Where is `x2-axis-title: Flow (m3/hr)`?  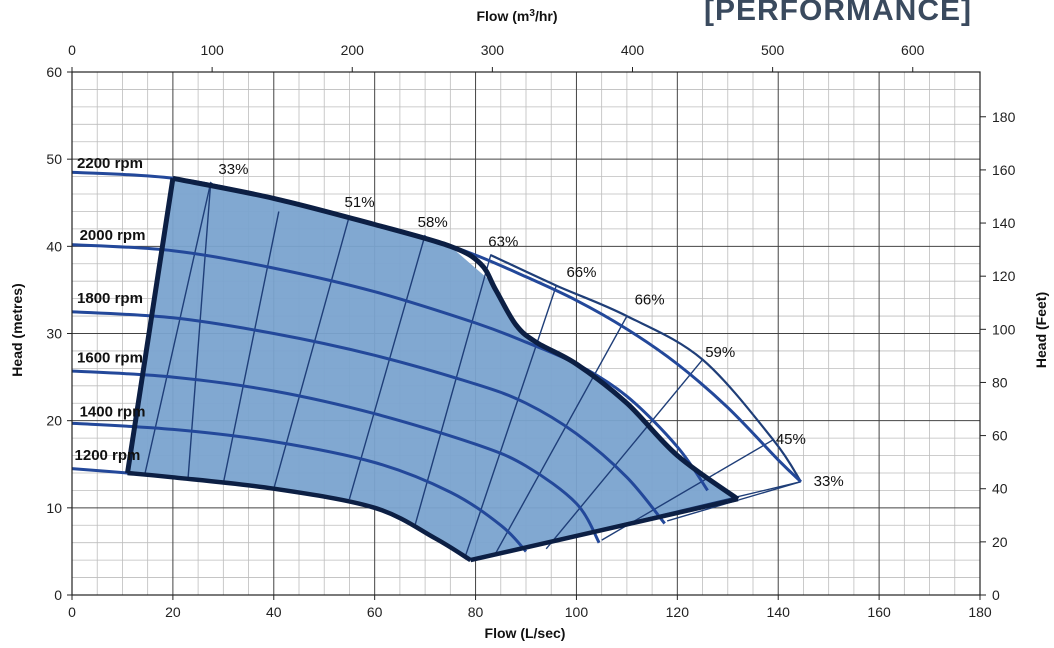
x2-axis-title: Flow (m3/hr) is located at coordinates (516, 16).